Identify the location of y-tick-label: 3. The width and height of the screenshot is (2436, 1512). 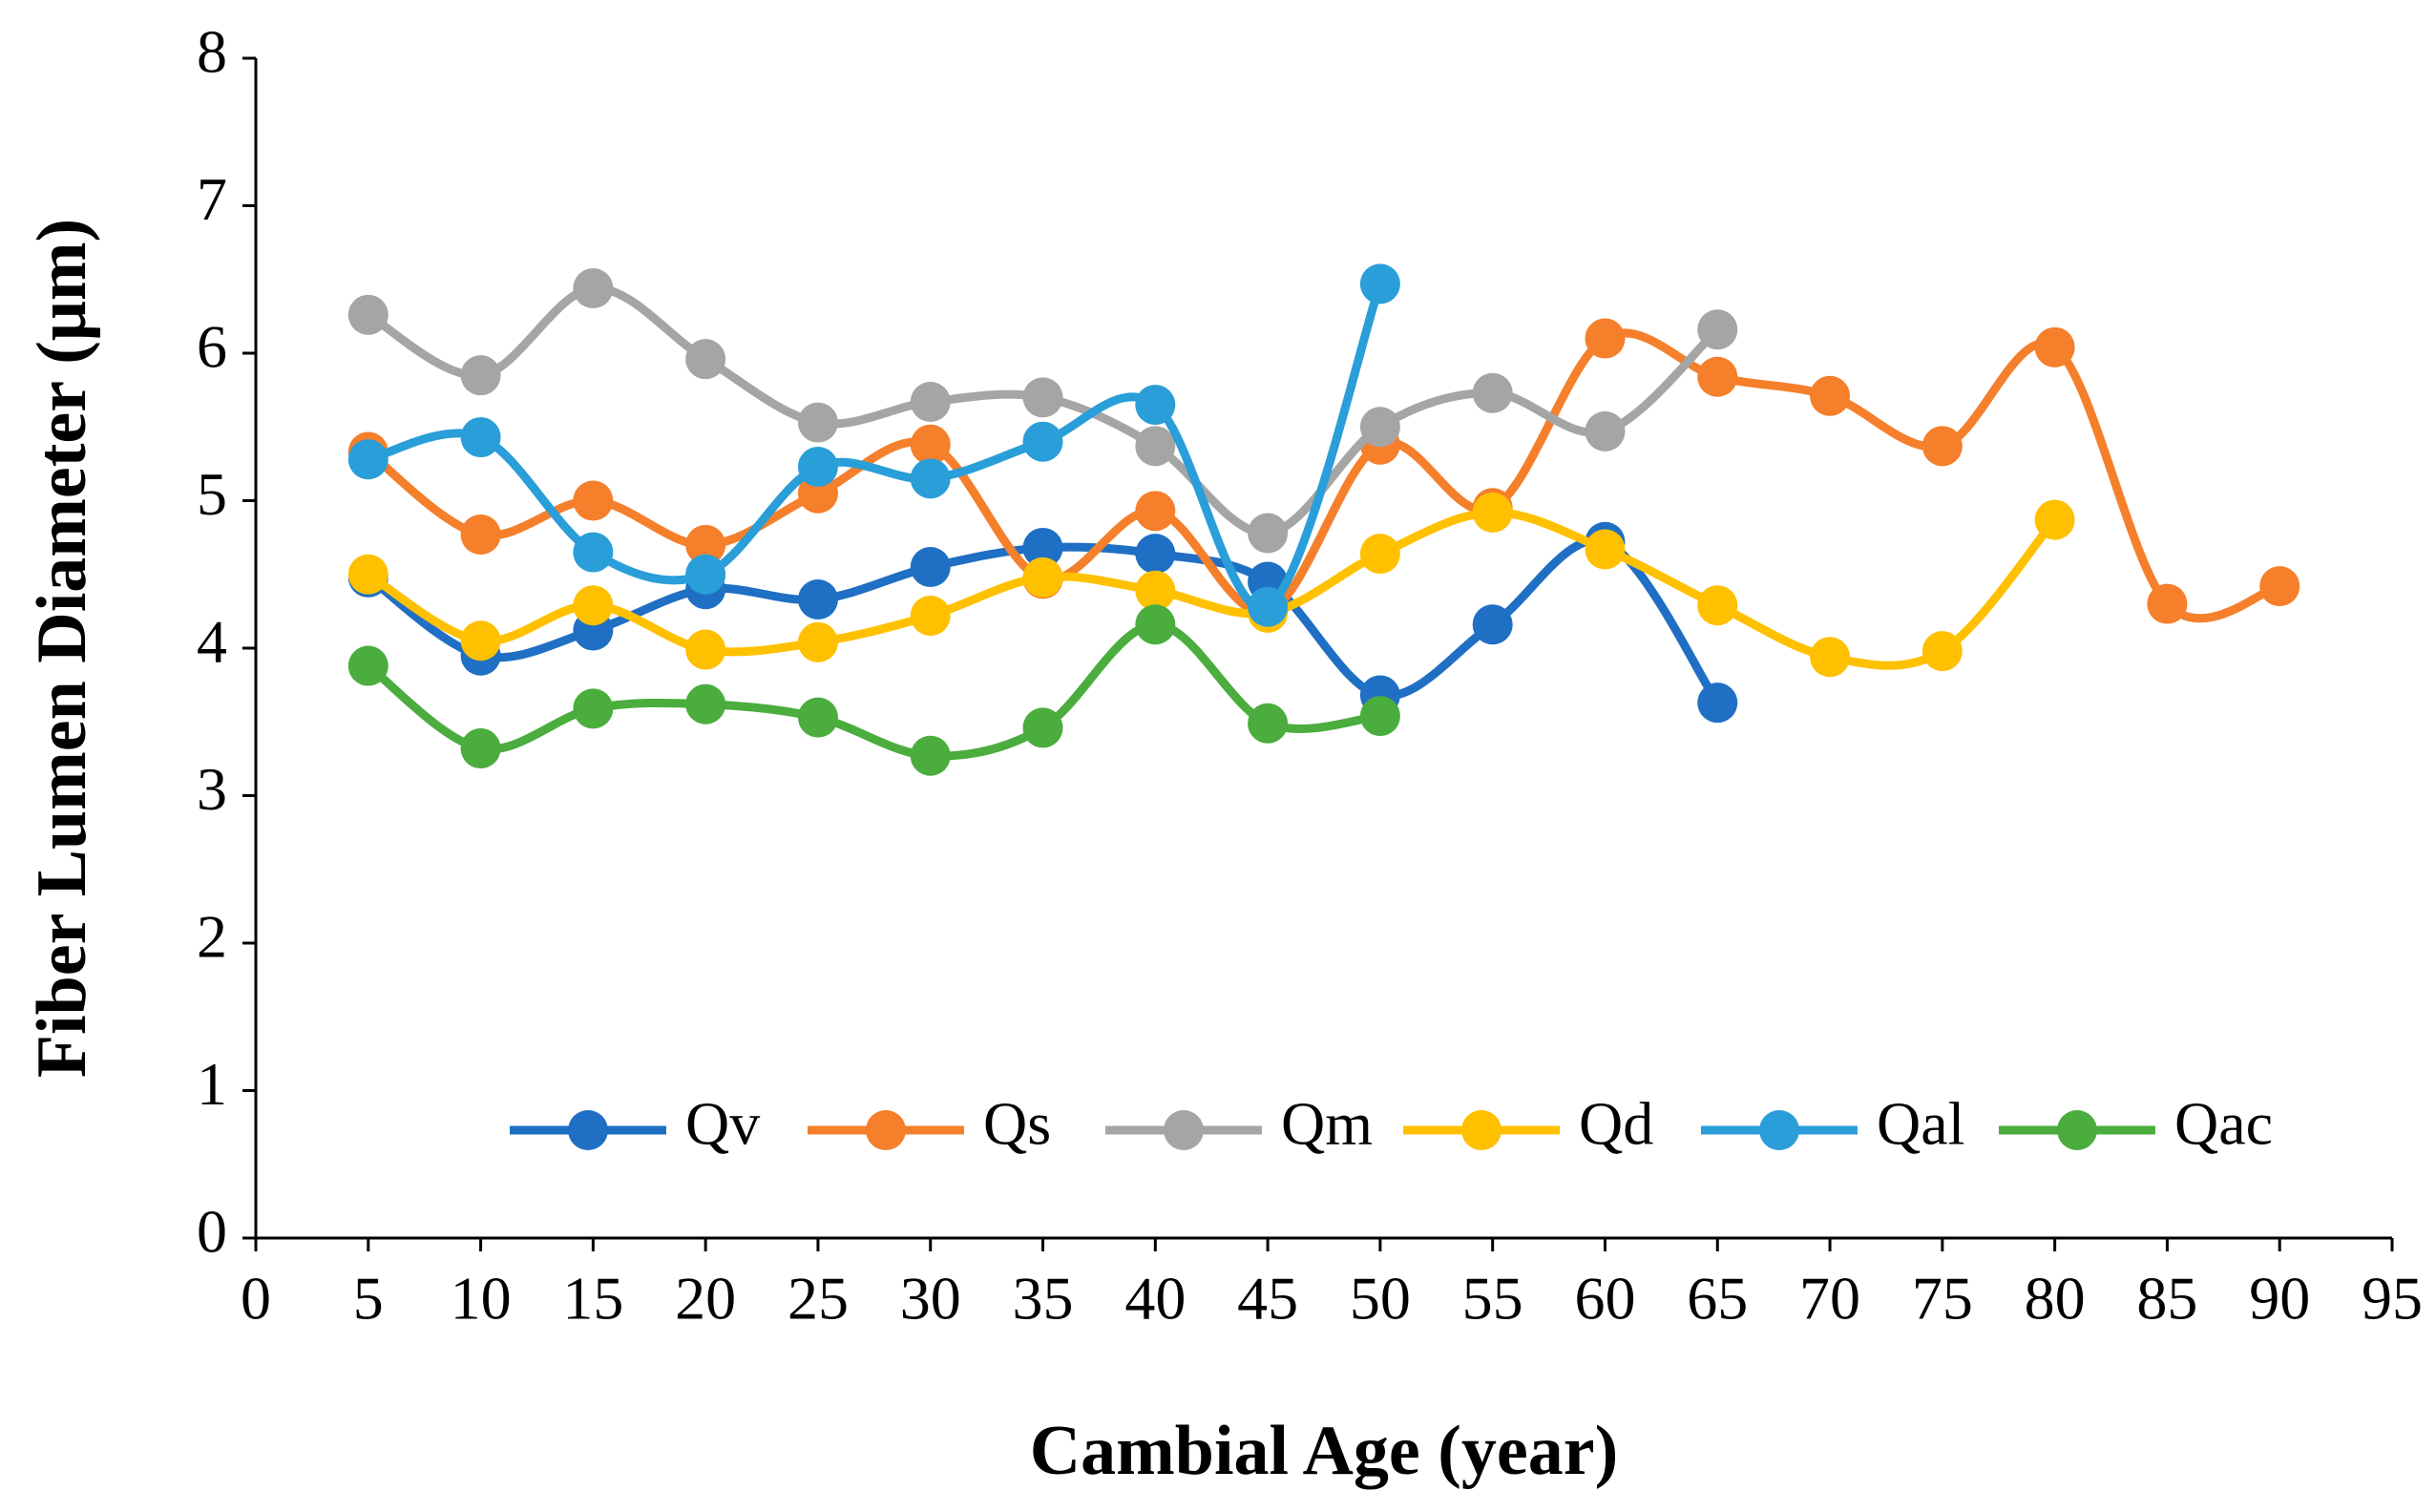
(212, 789).